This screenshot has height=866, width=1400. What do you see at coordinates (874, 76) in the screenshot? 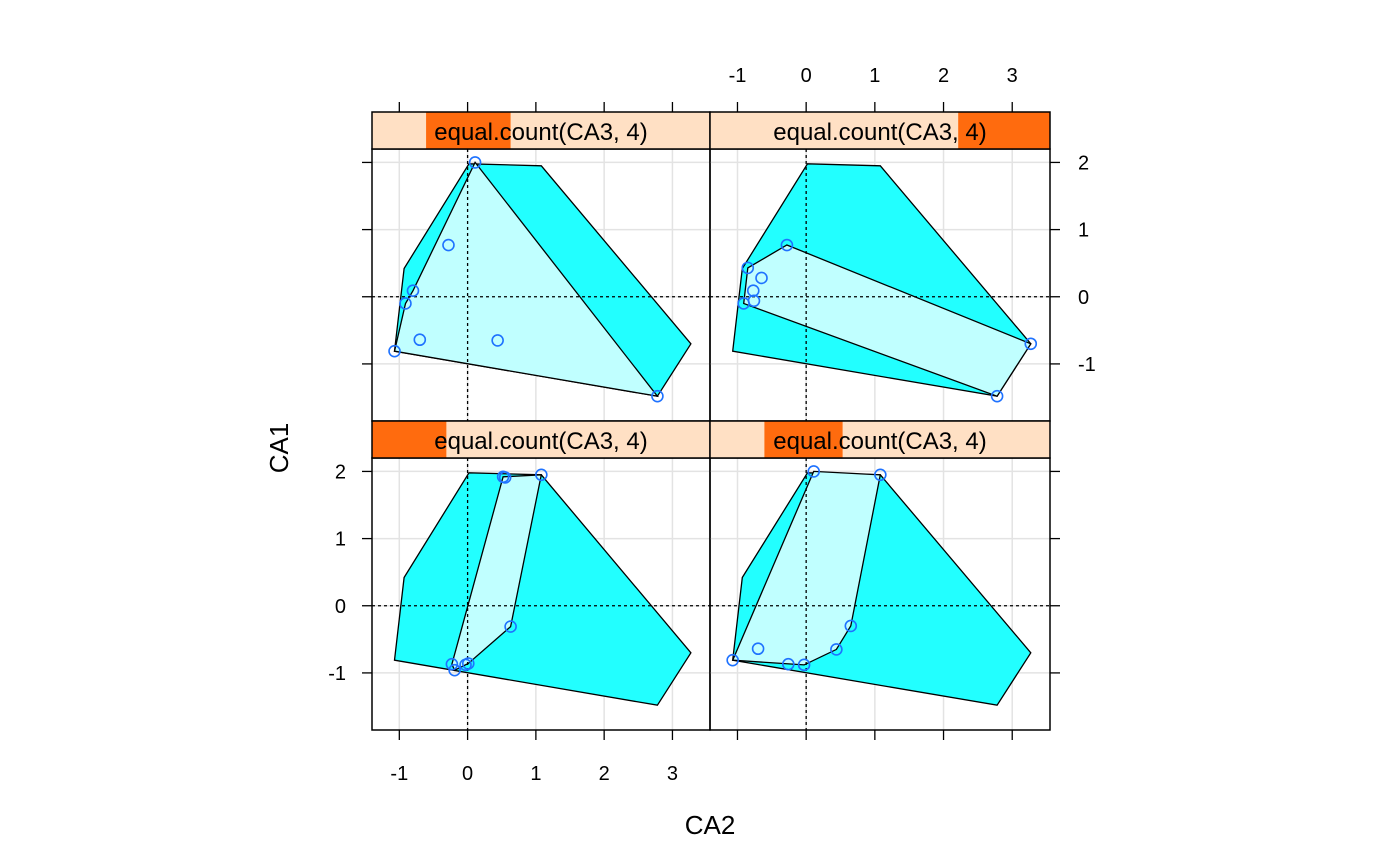
I see `x-tick-label-top: 1` at bounding box center [874, 76].